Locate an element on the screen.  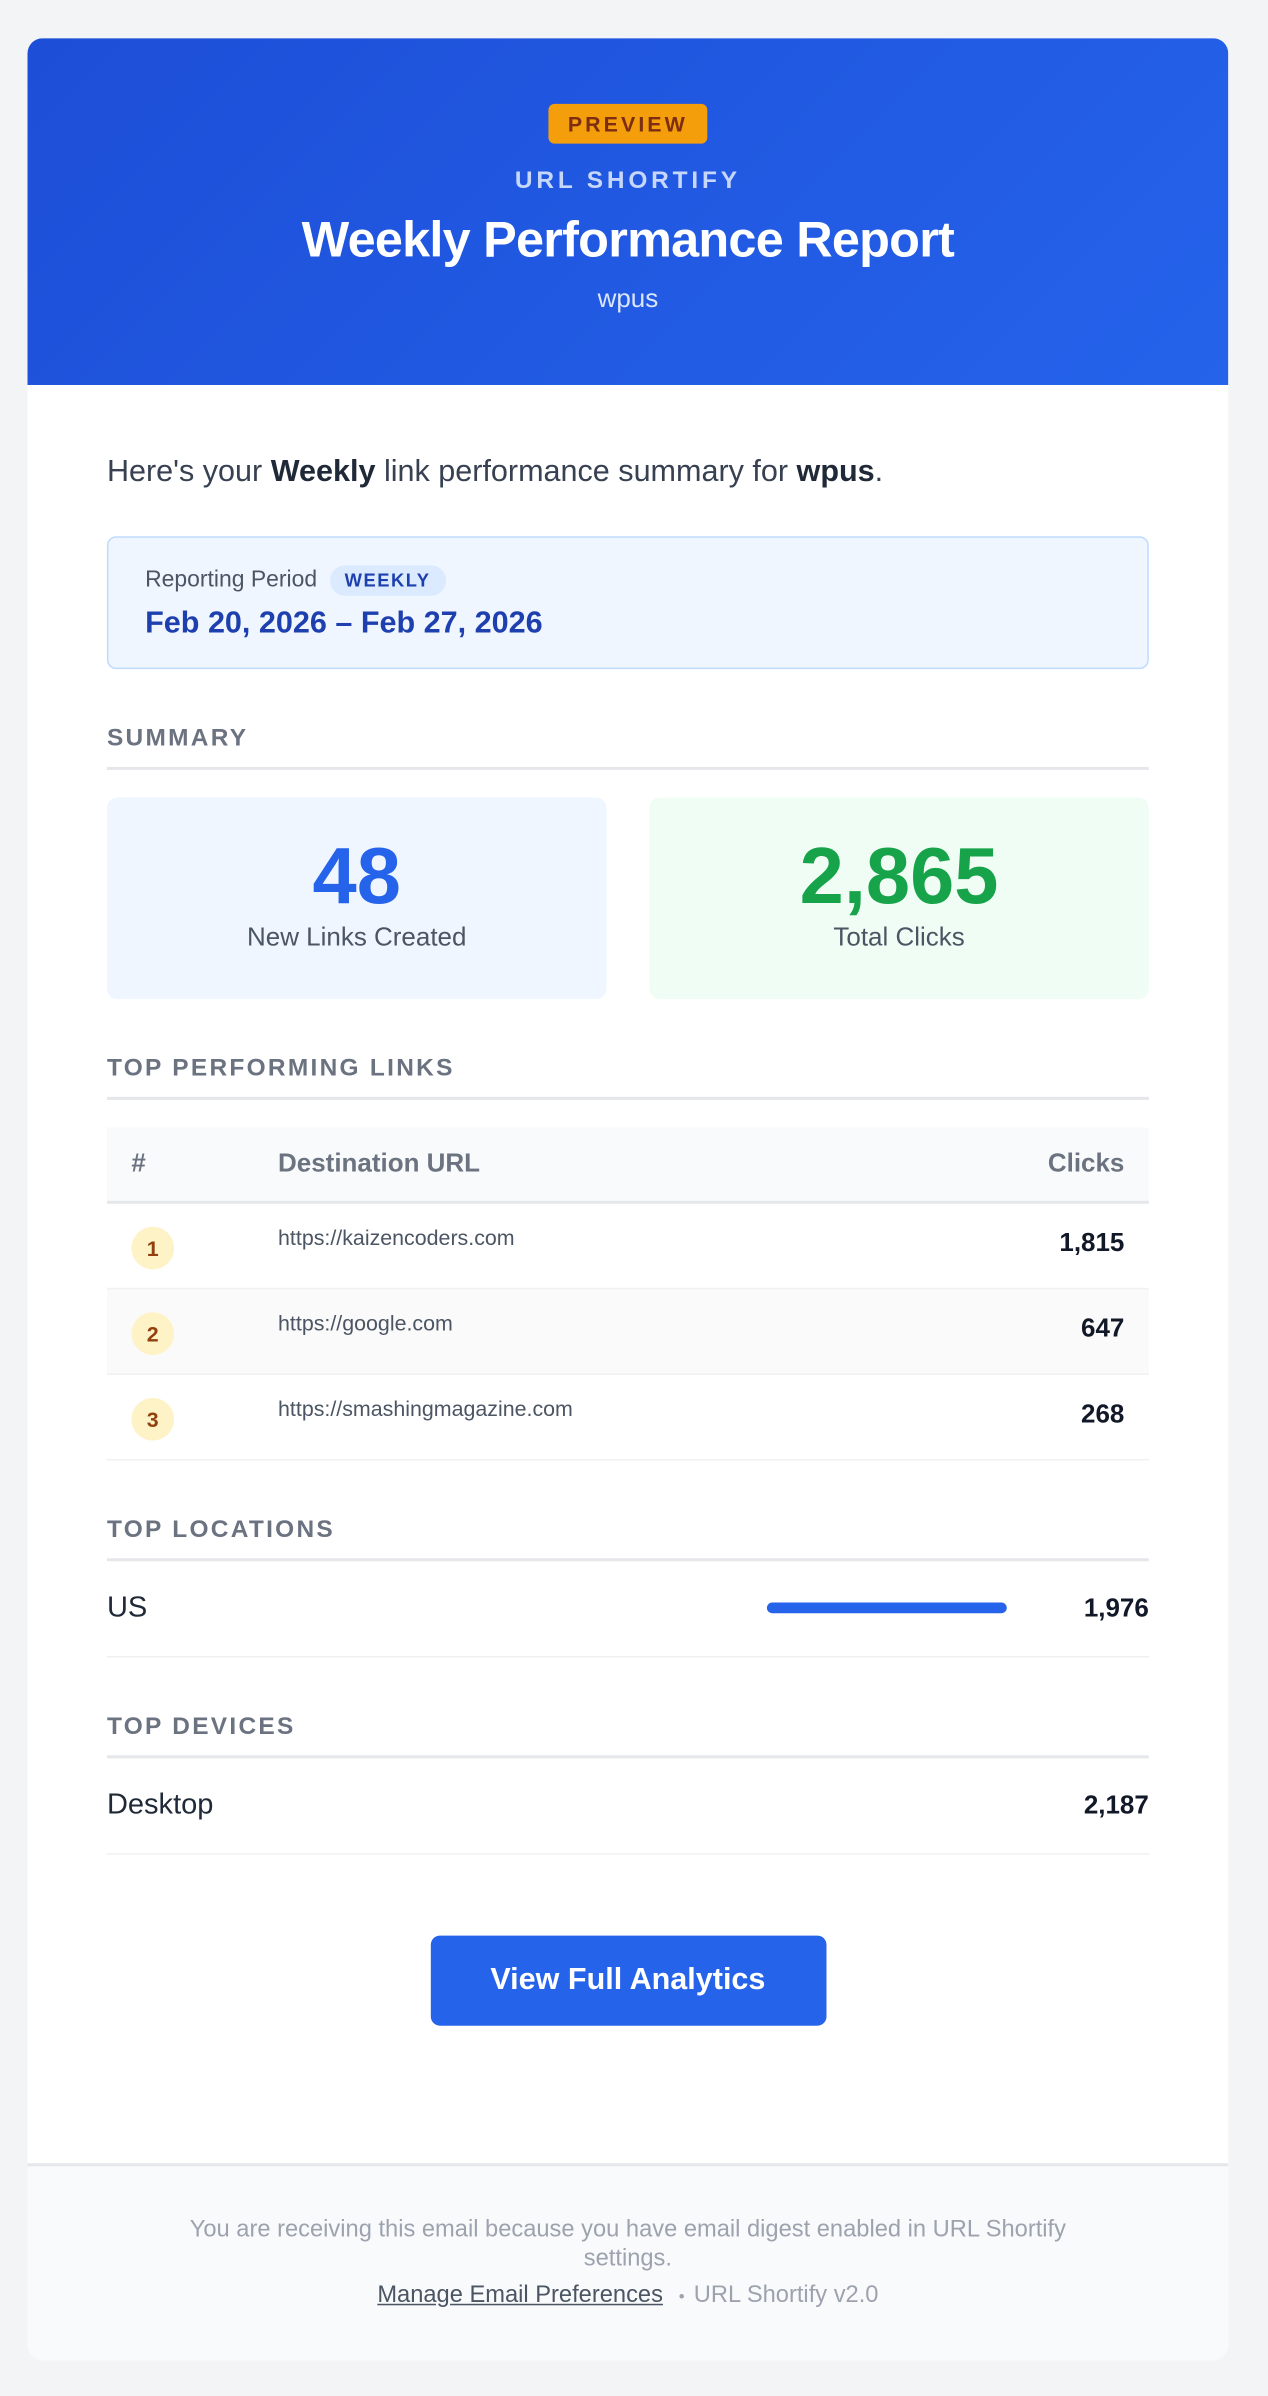
preview-badge: PREVIEW is located at coordinates (627, 123).